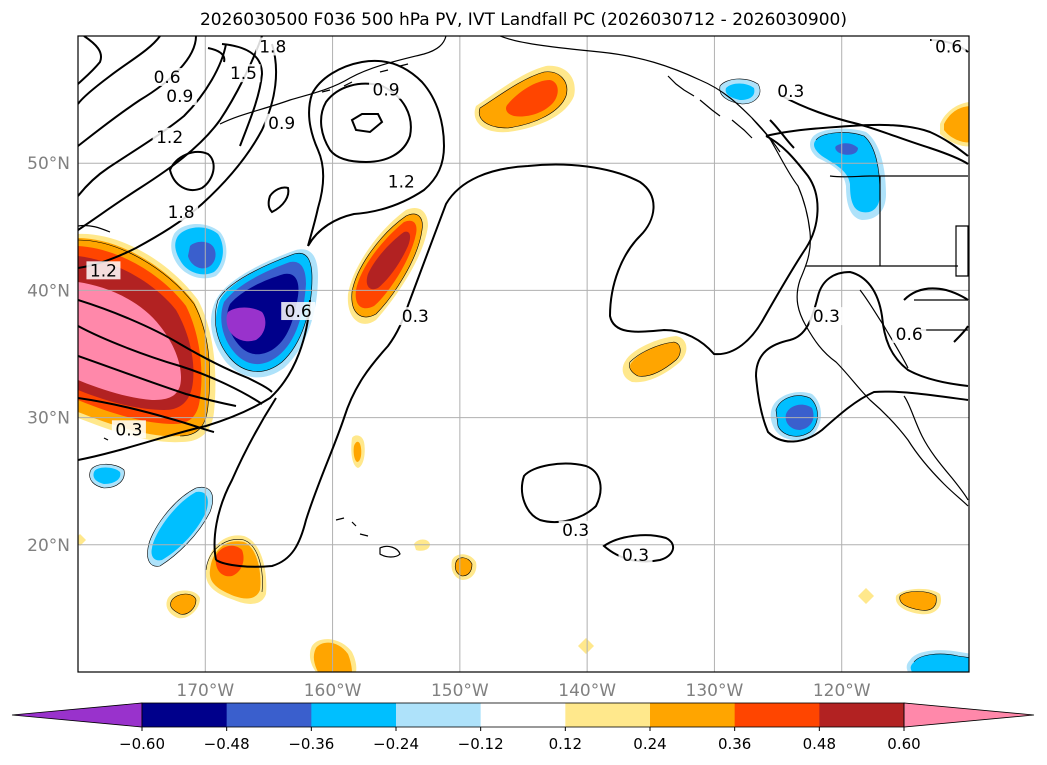  Describe the element at coordinates (311, 744) in the screenshot. I see `colorbar-tick-label: −0.36` at that location.